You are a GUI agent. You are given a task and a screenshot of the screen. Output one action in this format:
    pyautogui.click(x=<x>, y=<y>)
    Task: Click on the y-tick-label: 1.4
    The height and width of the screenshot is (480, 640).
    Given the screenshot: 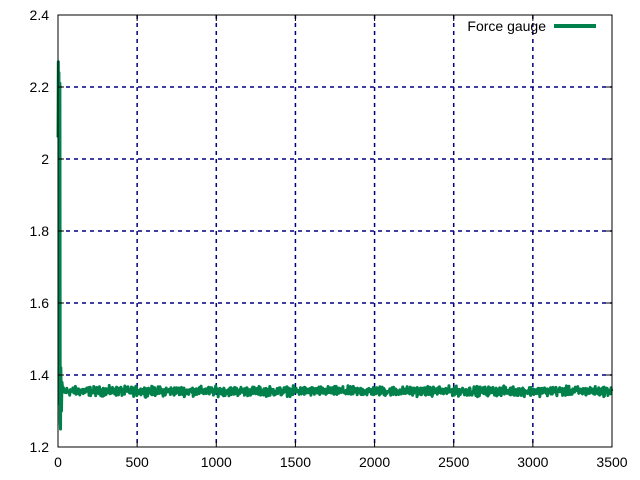 What is the action you would take?
    pyautogui.click(x=40, y=375)
    